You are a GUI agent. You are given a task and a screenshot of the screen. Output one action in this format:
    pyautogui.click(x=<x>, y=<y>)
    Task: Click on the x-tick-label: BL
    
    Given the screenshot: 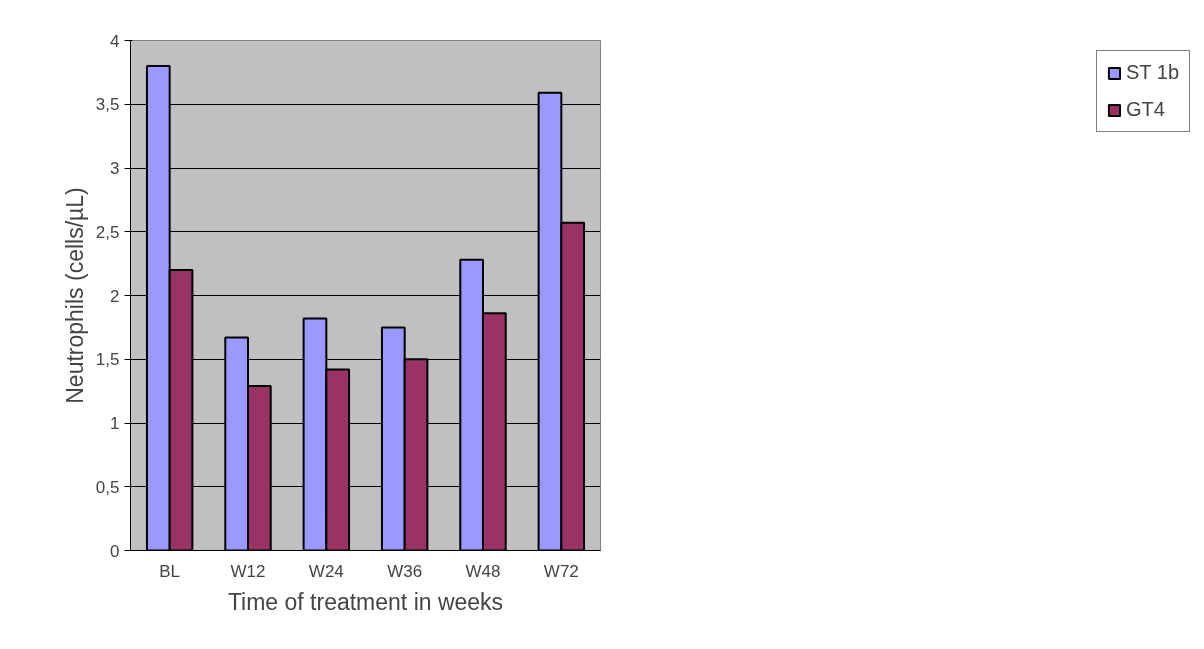 What is the action you would take?
    pyautogui.click(x=170, y=571)
    